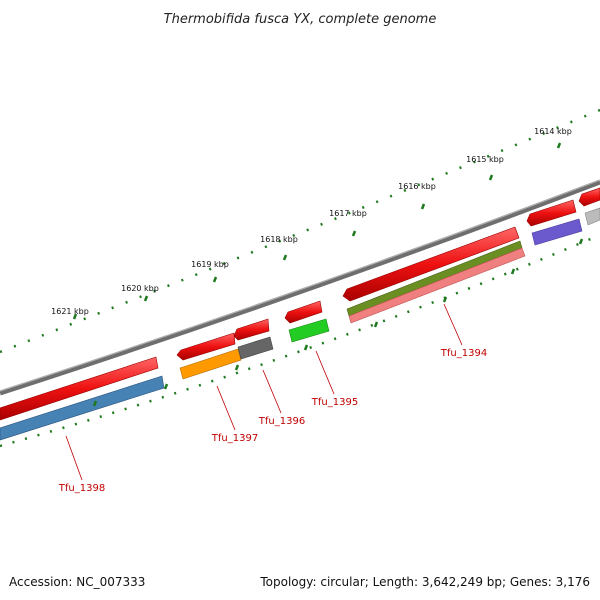 The width and height of the screenshot is (600, 600). I want to click on kbp-label: 1621 kbp, so click(70, 311).